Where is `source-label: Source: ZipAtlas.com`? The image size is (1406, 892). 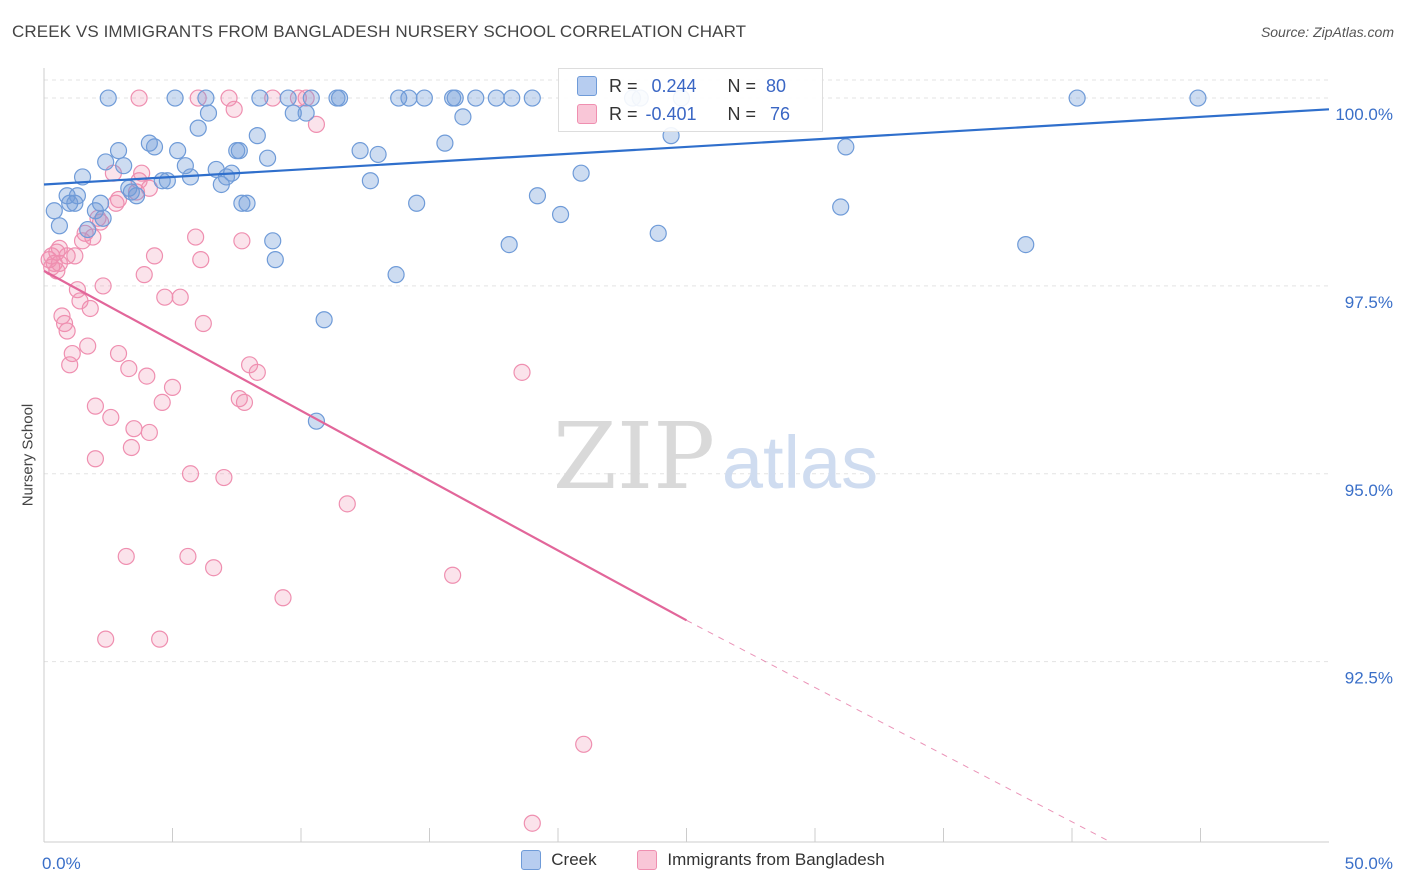 source-label: Source: ZipAtlas.com is located at coordinates (1327, 32).